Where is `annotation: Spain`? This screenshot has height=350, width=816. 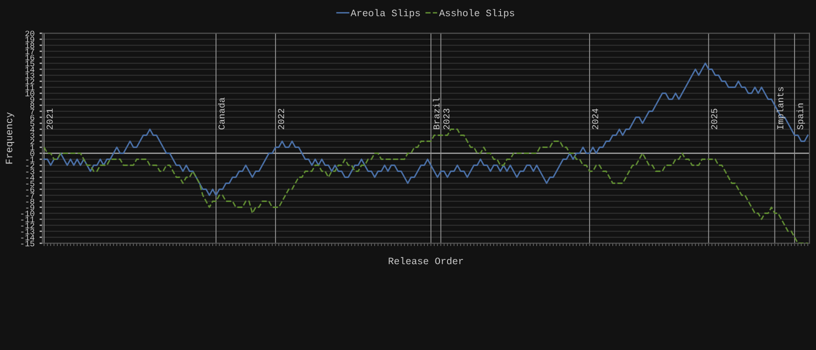 annotation: Spain is located at coordinates (800, 117).